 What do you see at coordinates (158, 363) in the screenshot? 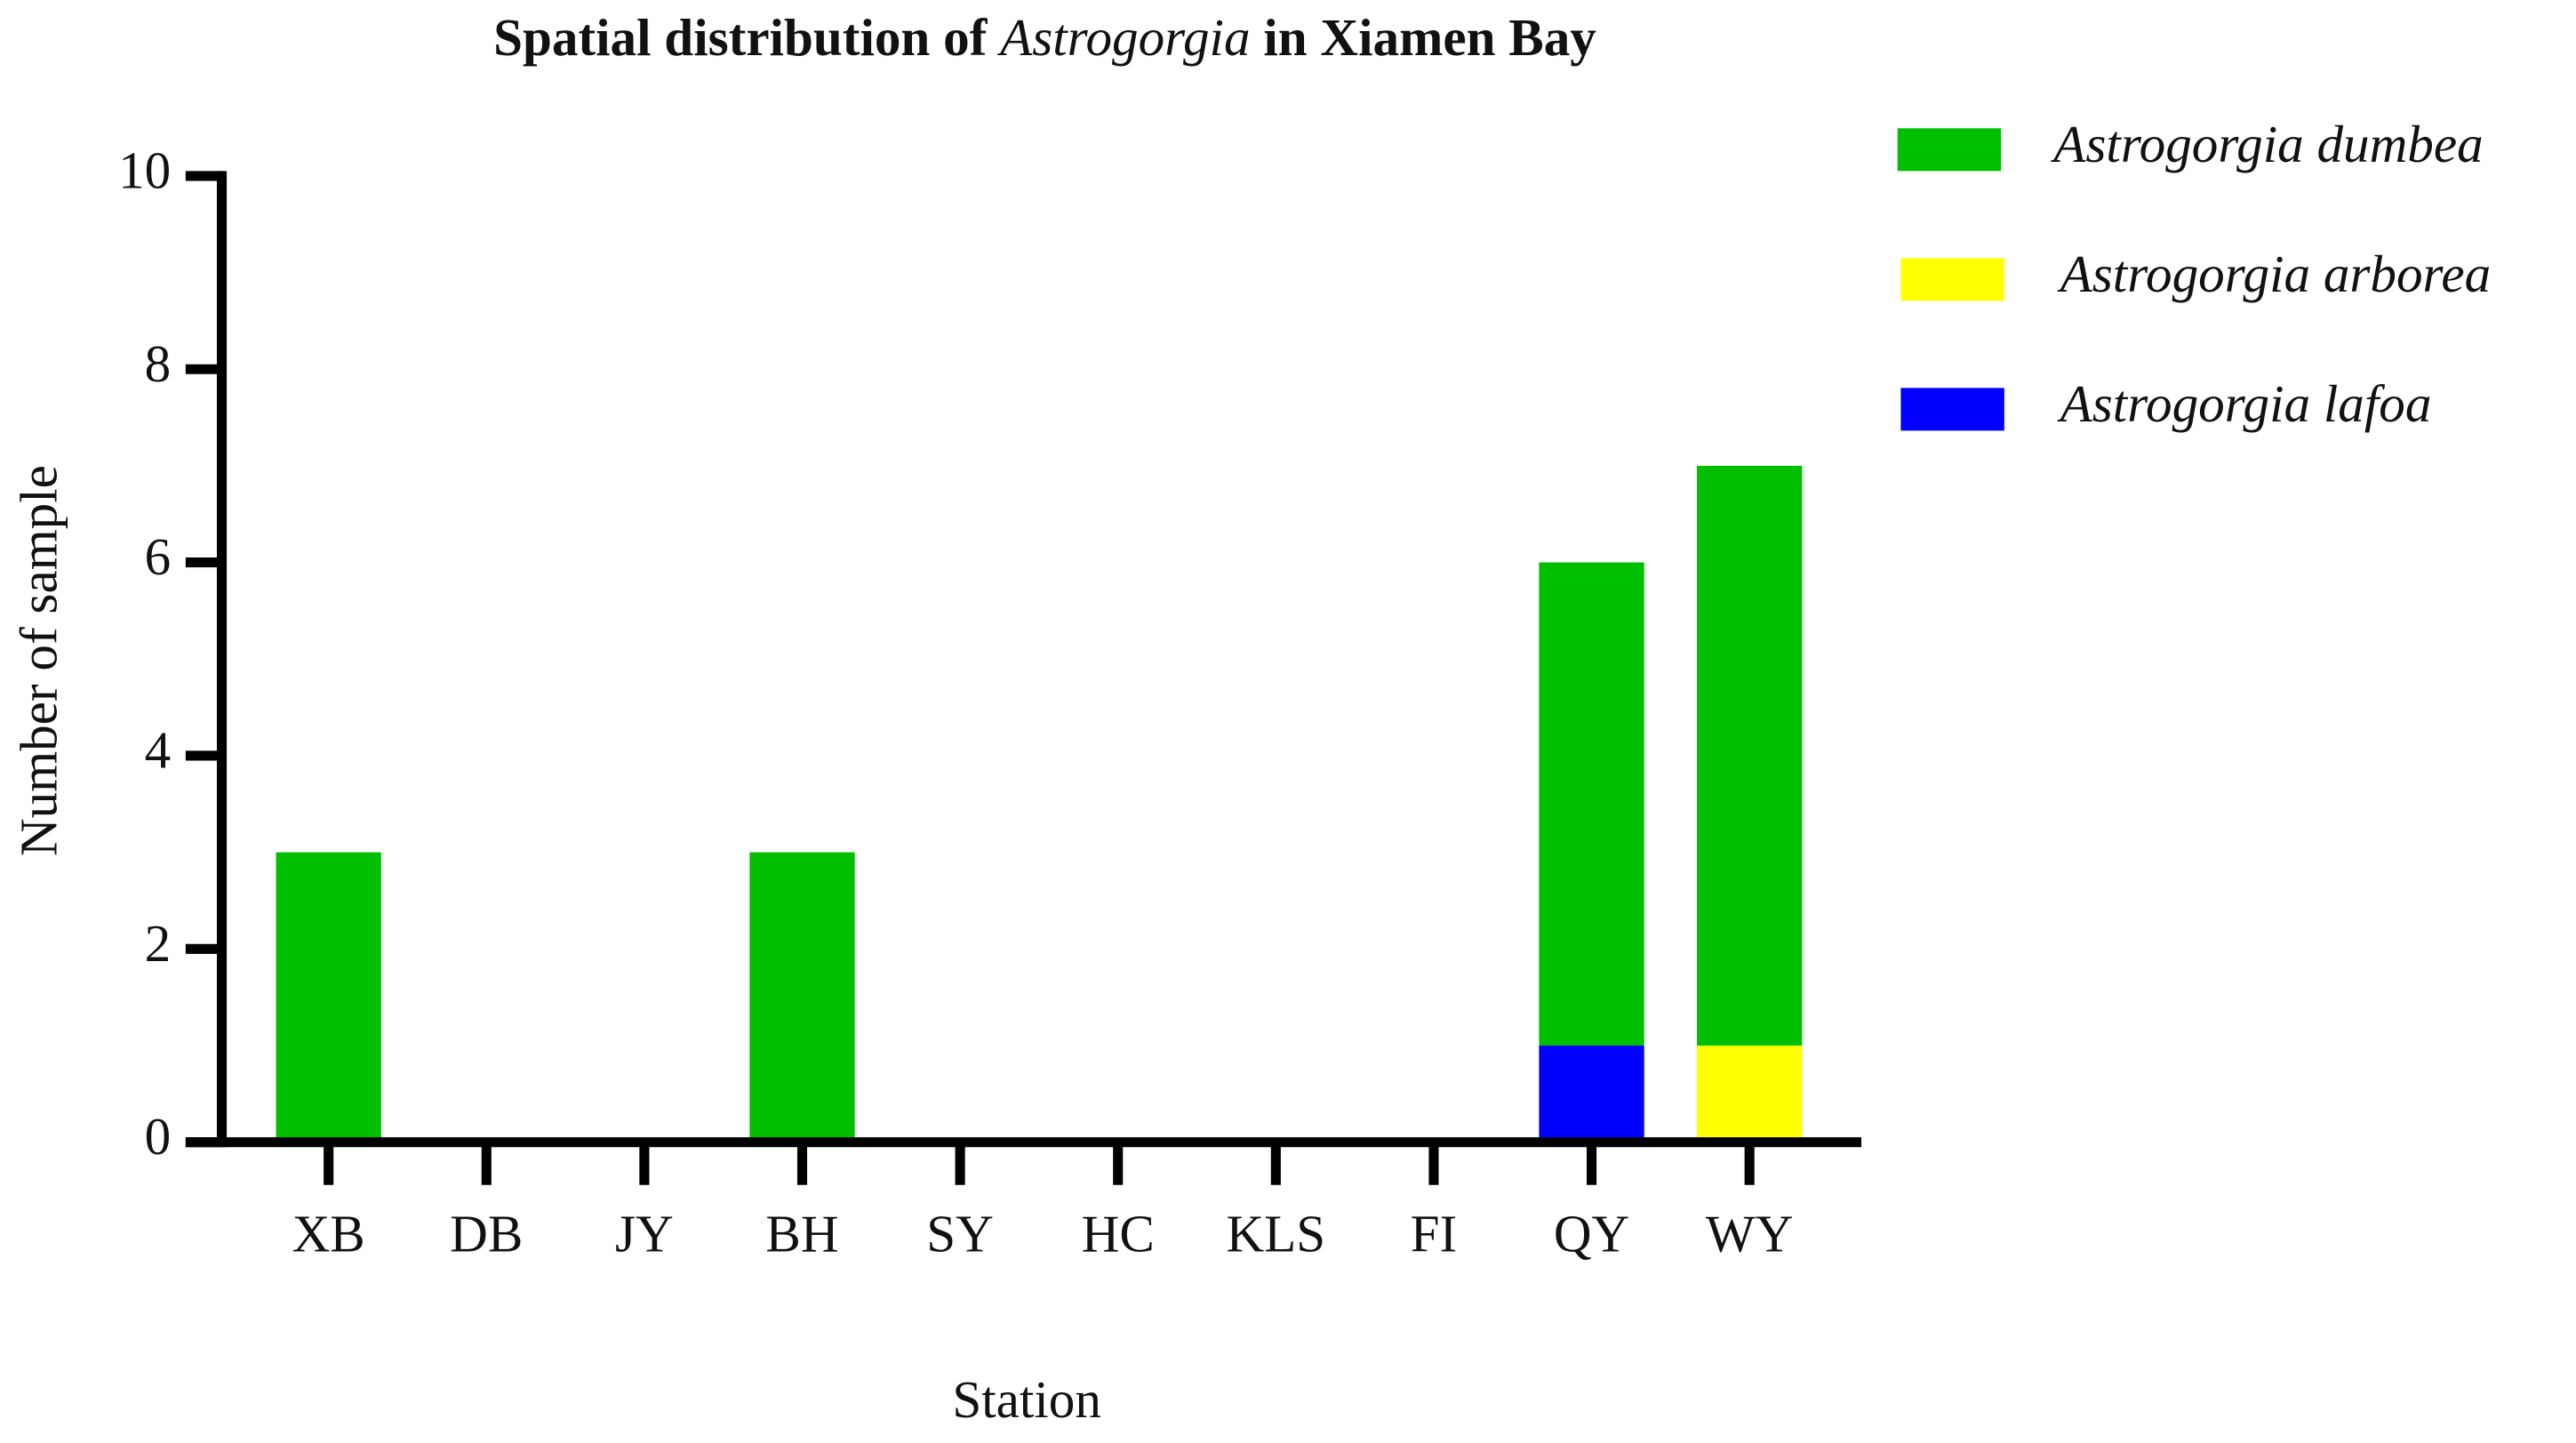
I see `y-tick-label: 8` at bounding box center [158, 363].